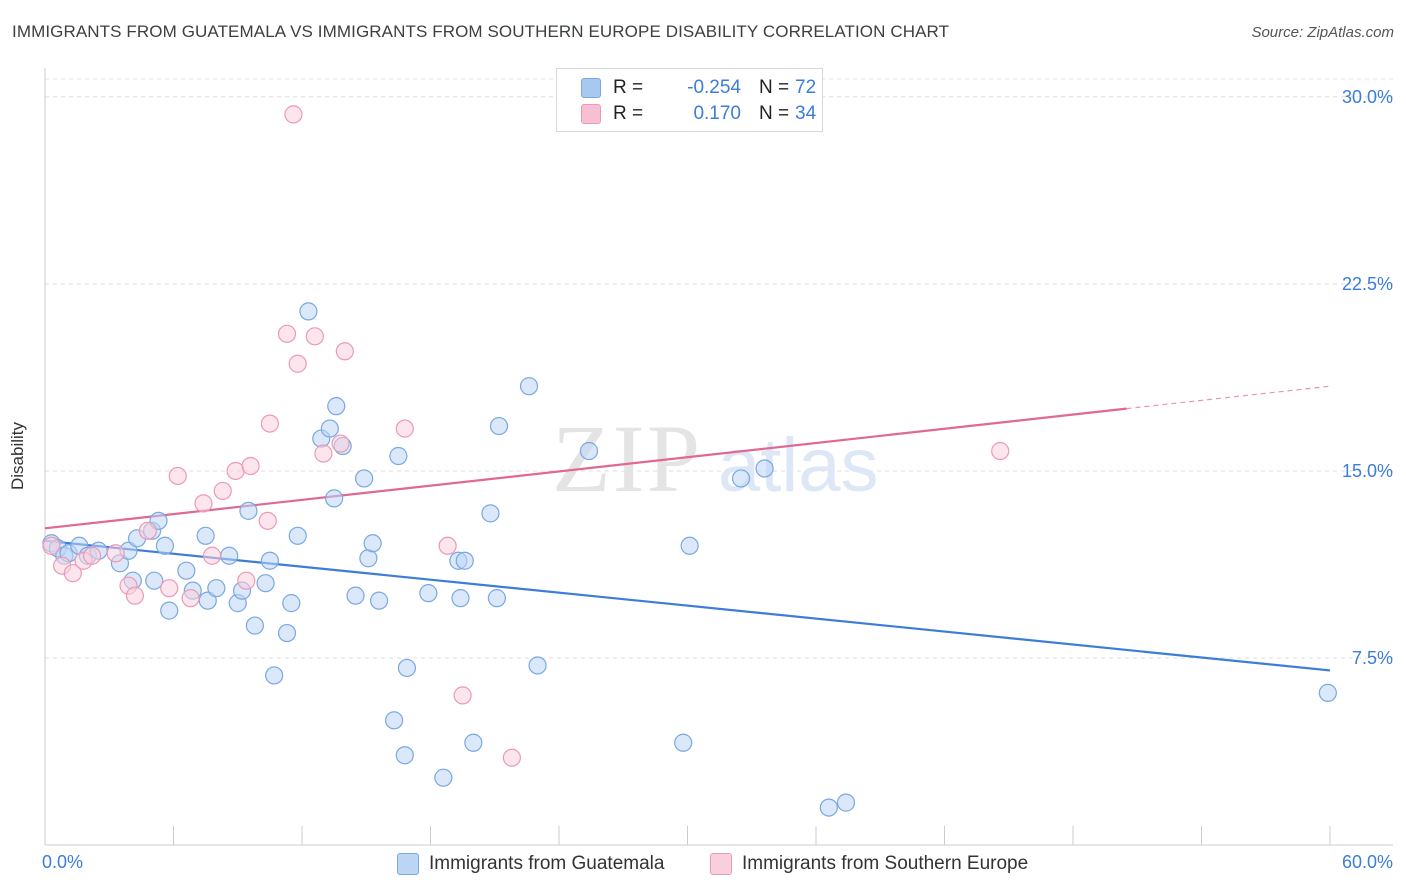 Image resolution: width=1406 pixels, height=892 pixels. What do you see at coordinates (1367, 284) in the screenshot?
I see `y-tick-label: 22.5%` at bounding box center [1367, 284].